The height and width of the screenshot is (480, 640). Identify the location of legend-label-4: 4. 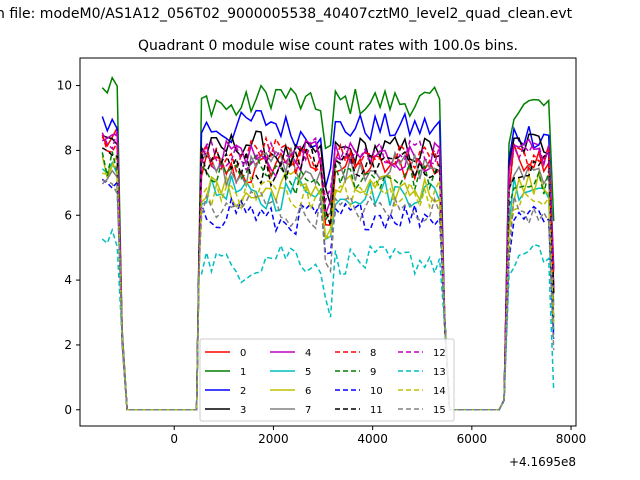
(308, 353).